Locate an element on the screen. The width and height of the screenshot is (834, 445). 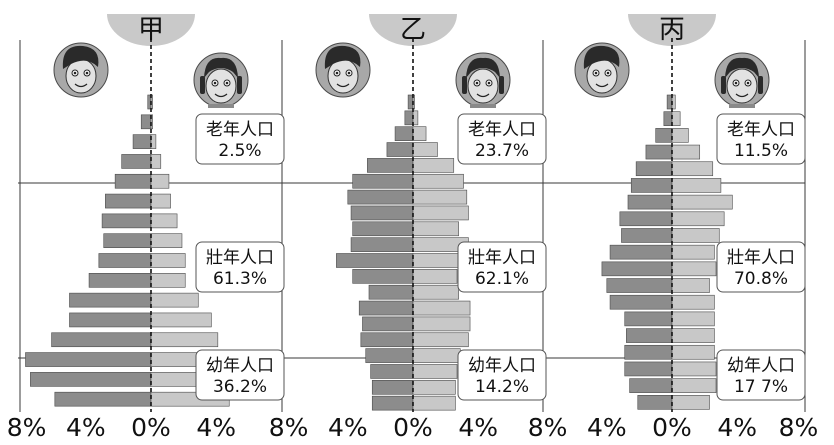
x-tick-label: 0% is located at coordinates (151, 427).